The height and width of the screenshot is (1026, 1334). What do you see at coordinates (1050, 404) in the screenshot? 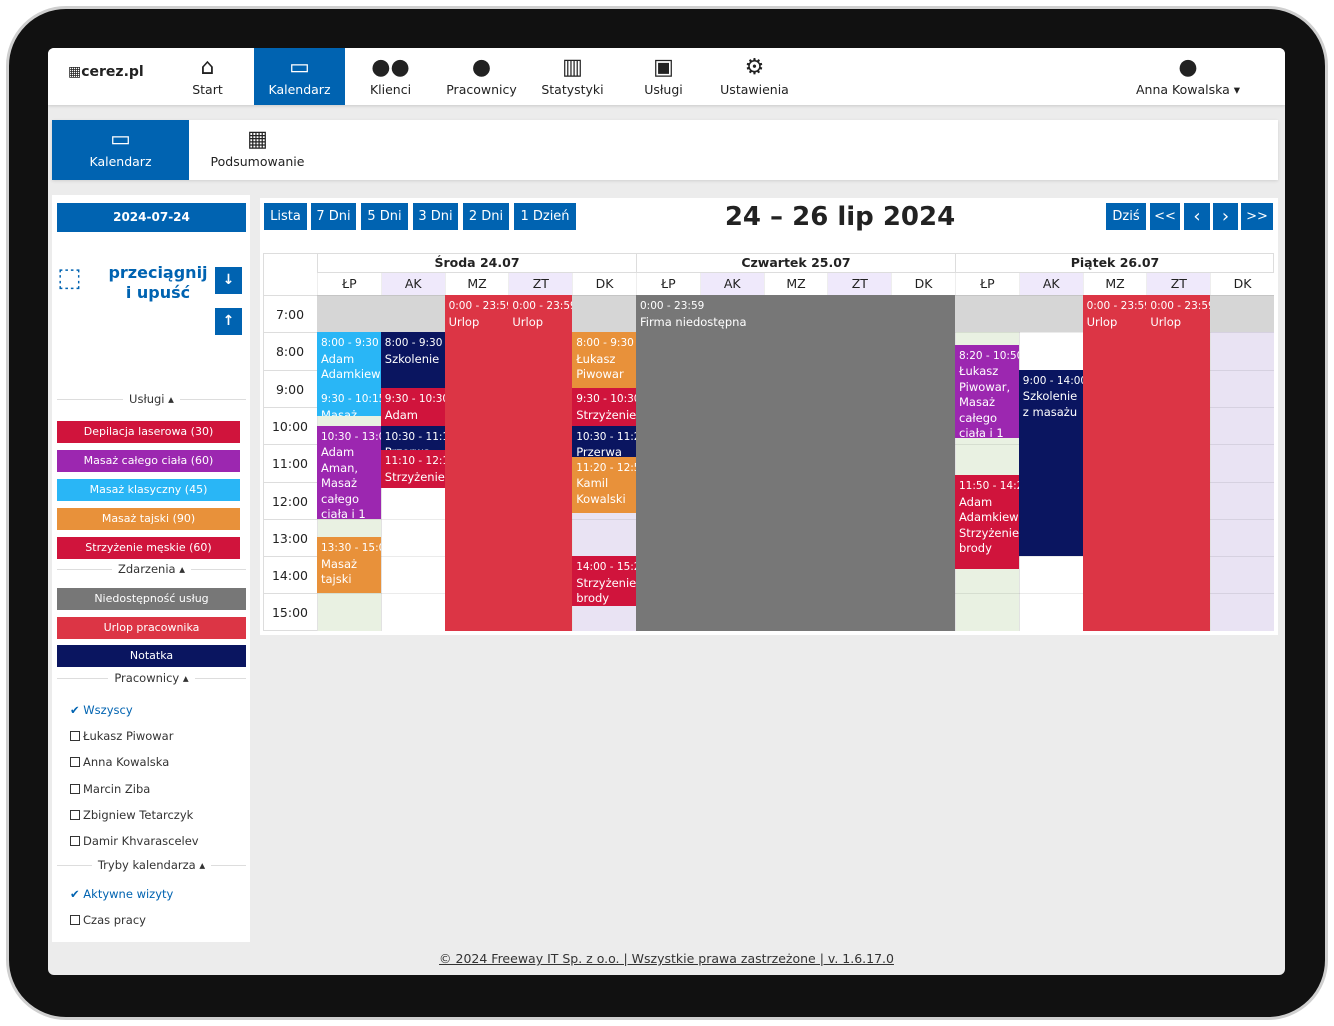
I see `event-title: Szkolenie z masażu` at bounding box center [1050, 404].